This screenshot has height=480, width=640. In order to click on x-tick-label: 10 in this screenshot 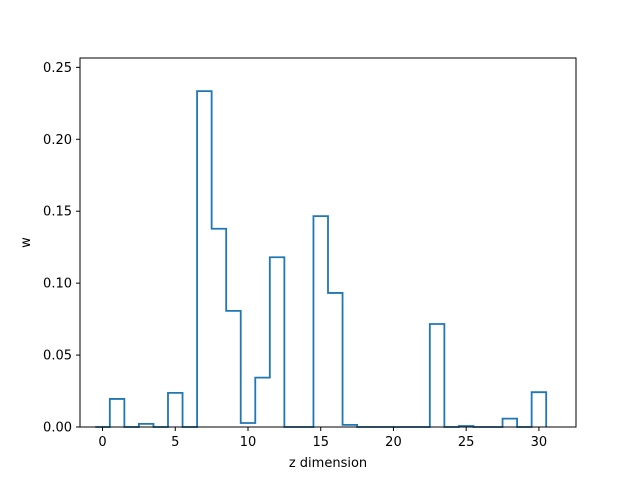, I will do `click(248, 442)`.